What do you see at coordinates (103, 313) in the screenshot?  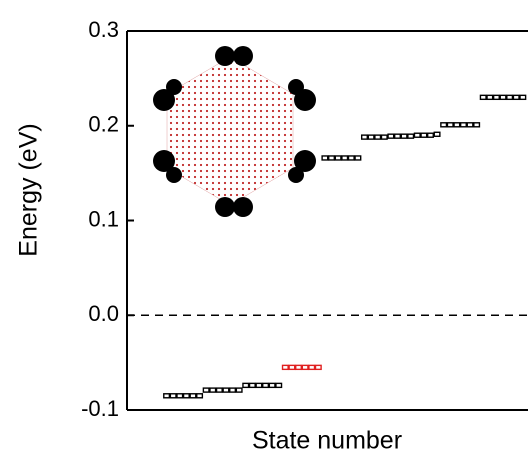 I see `y-tick-label: 0.0` at bounding box center [103, 313].